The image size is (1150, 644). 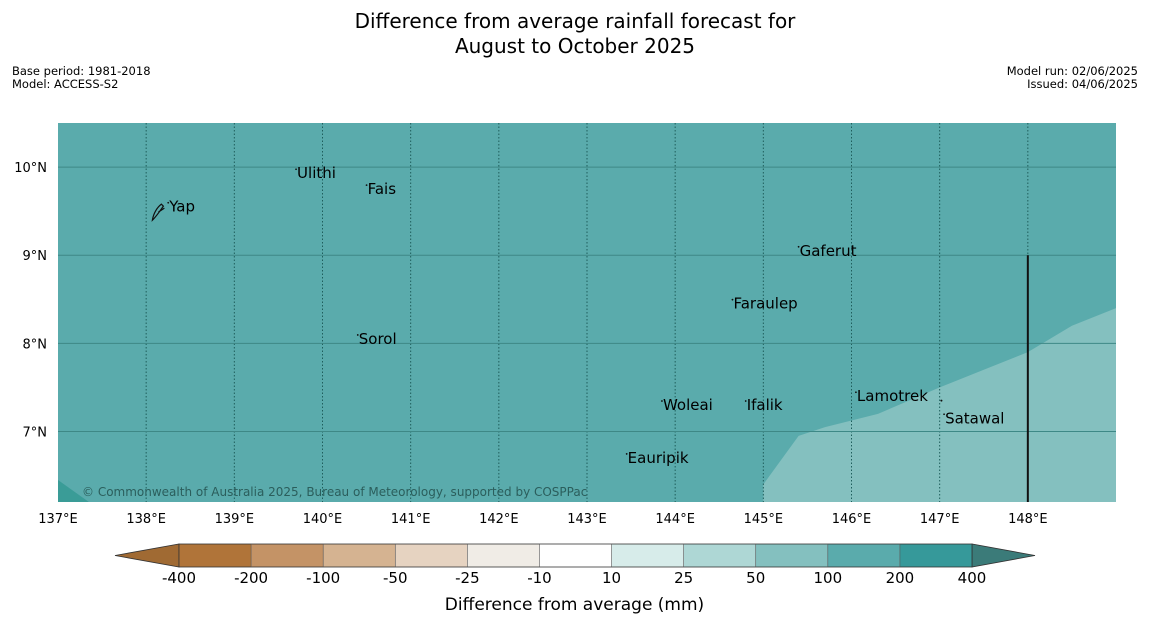 I want to click on longitude-tick-label: 143°E, so click(x=587, y=519).